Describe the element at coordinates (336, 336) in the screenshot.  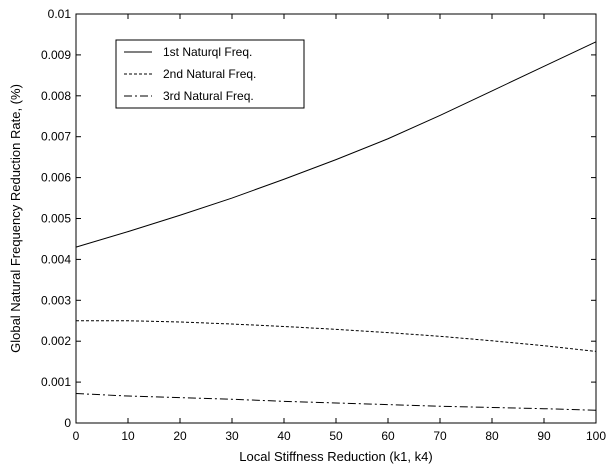
I see `series-line-2nd` at that location.